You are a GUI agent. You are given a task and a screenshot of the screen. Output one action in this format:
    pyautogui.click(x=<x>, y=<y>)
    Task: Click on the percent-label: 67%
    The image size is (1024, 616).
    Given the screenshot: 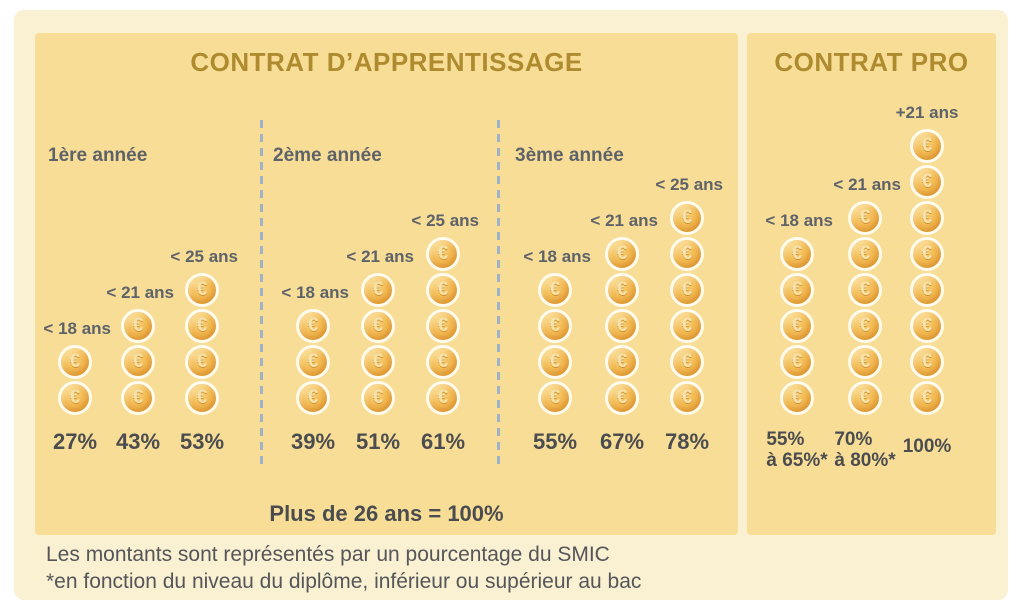 What is the action you would take?
    pyautogui.click(x=622, y=442)
    